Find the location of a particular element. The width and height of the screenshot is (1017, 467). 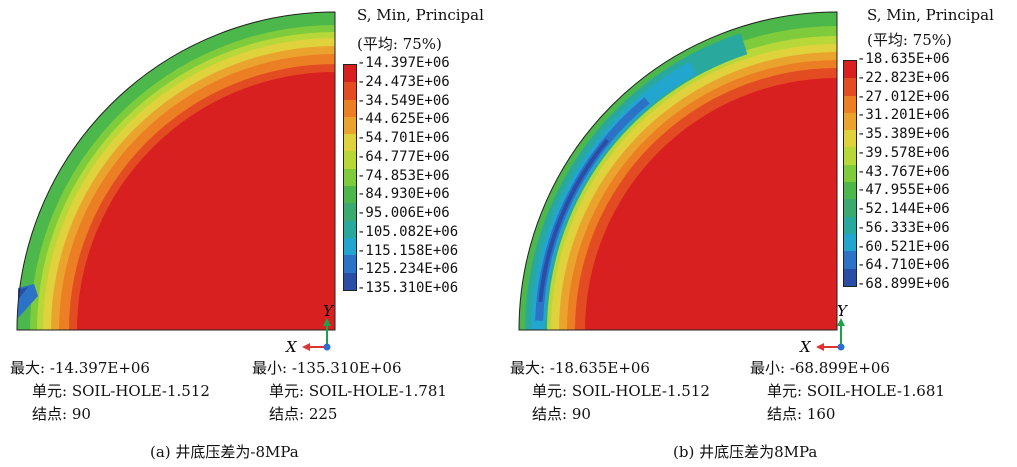

legend-value: -135.310E+06 is located at coordinates (408, 288).